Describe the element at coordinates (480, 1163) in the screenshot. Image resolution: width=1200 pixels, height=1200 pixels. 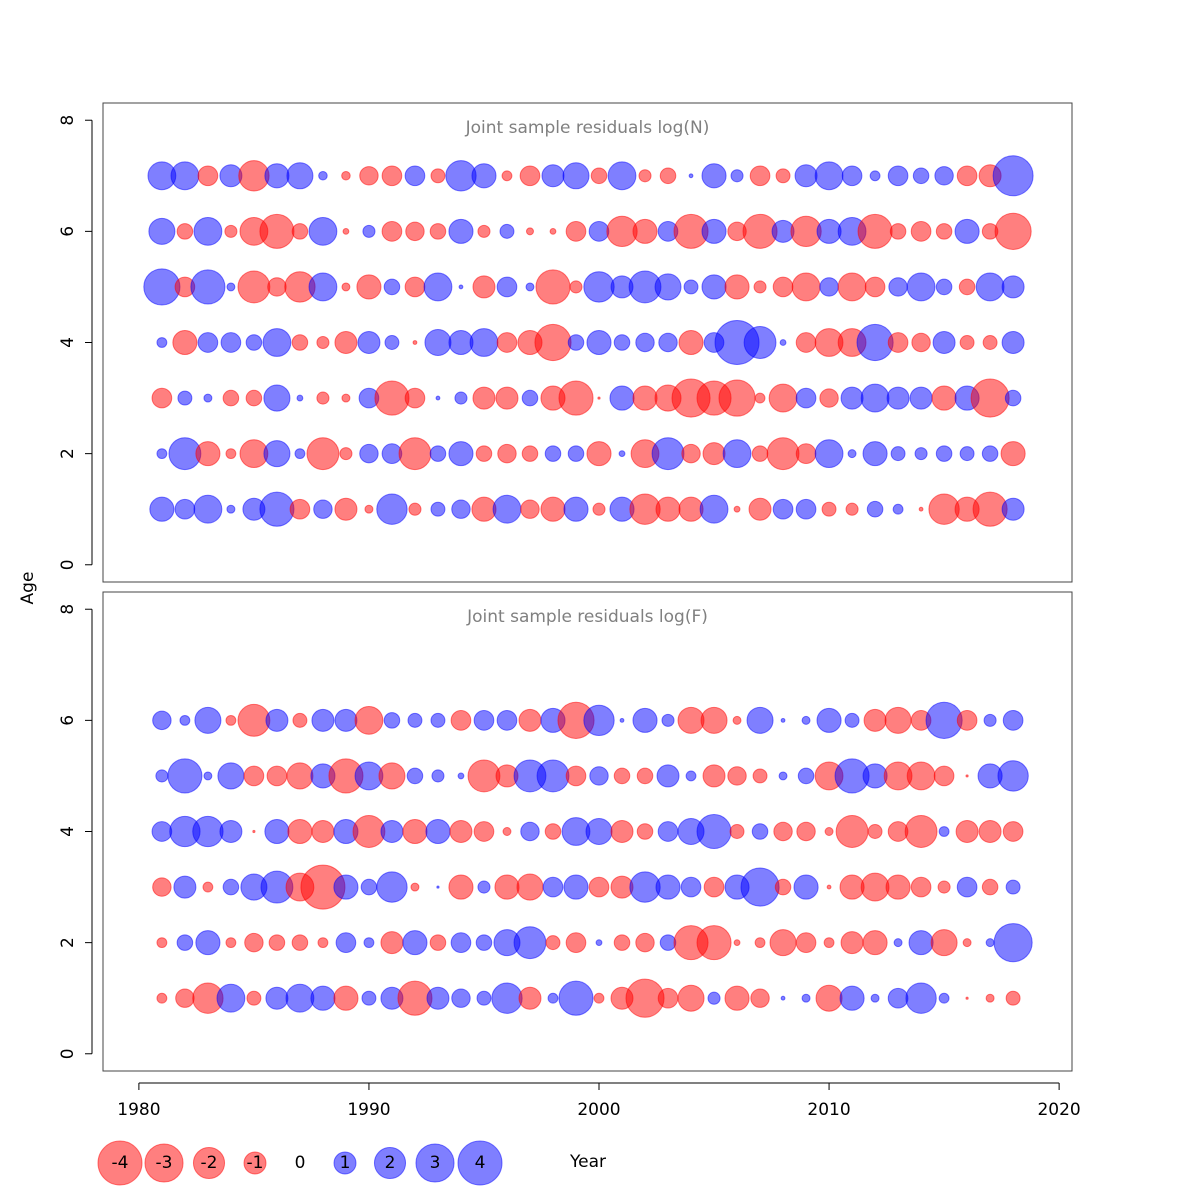
I see `legend-label: 4` at that location.